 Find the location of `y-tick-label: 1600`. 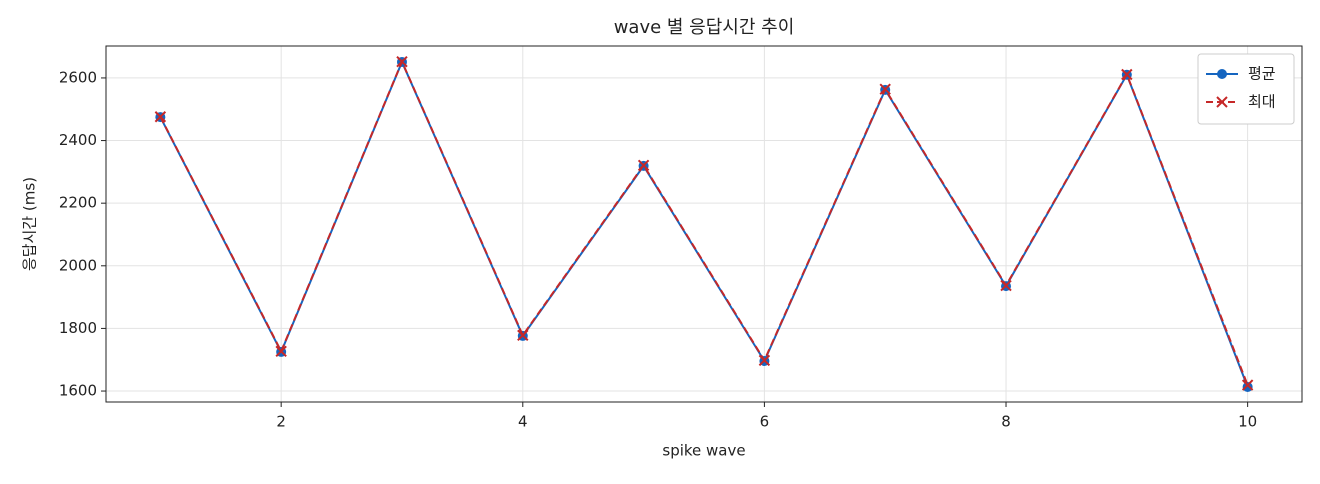

y-tick-label: 1600 is located at coordinates (78, 391).